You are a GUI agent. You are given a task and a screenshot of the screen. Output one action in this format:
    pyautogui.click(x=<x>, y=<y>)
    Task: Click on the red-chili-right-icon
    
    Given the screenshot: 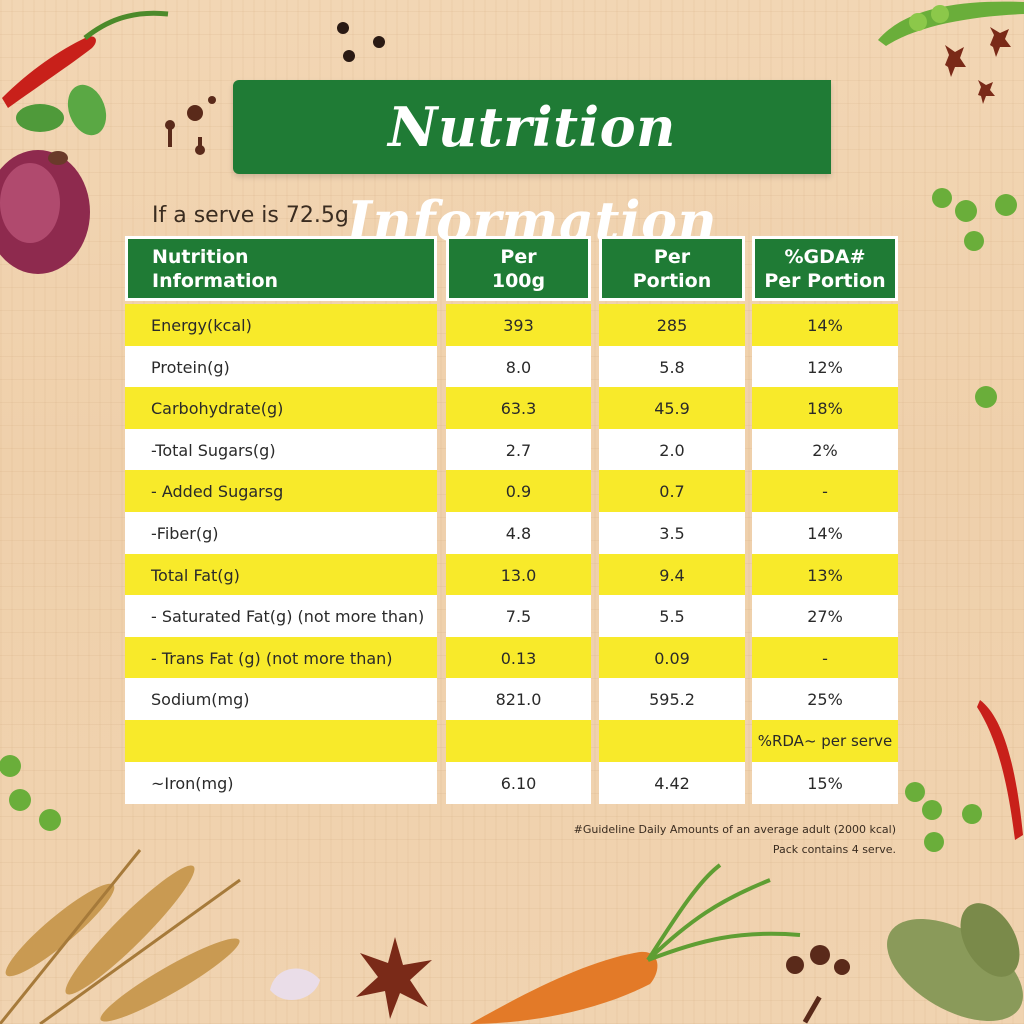 What is the action you would take?
    pyautogui.click(x=1000, y=770)
    